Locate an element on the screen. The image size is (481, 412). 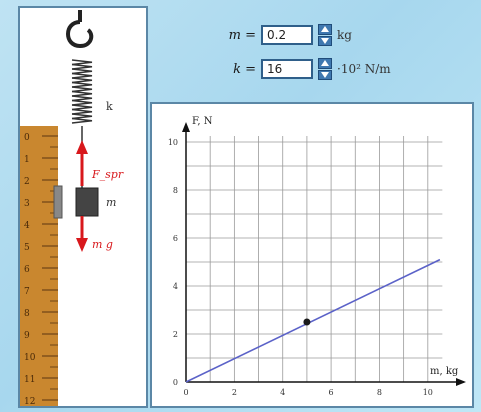
y-tick-label: 10 is located at coordinates (173, 142).